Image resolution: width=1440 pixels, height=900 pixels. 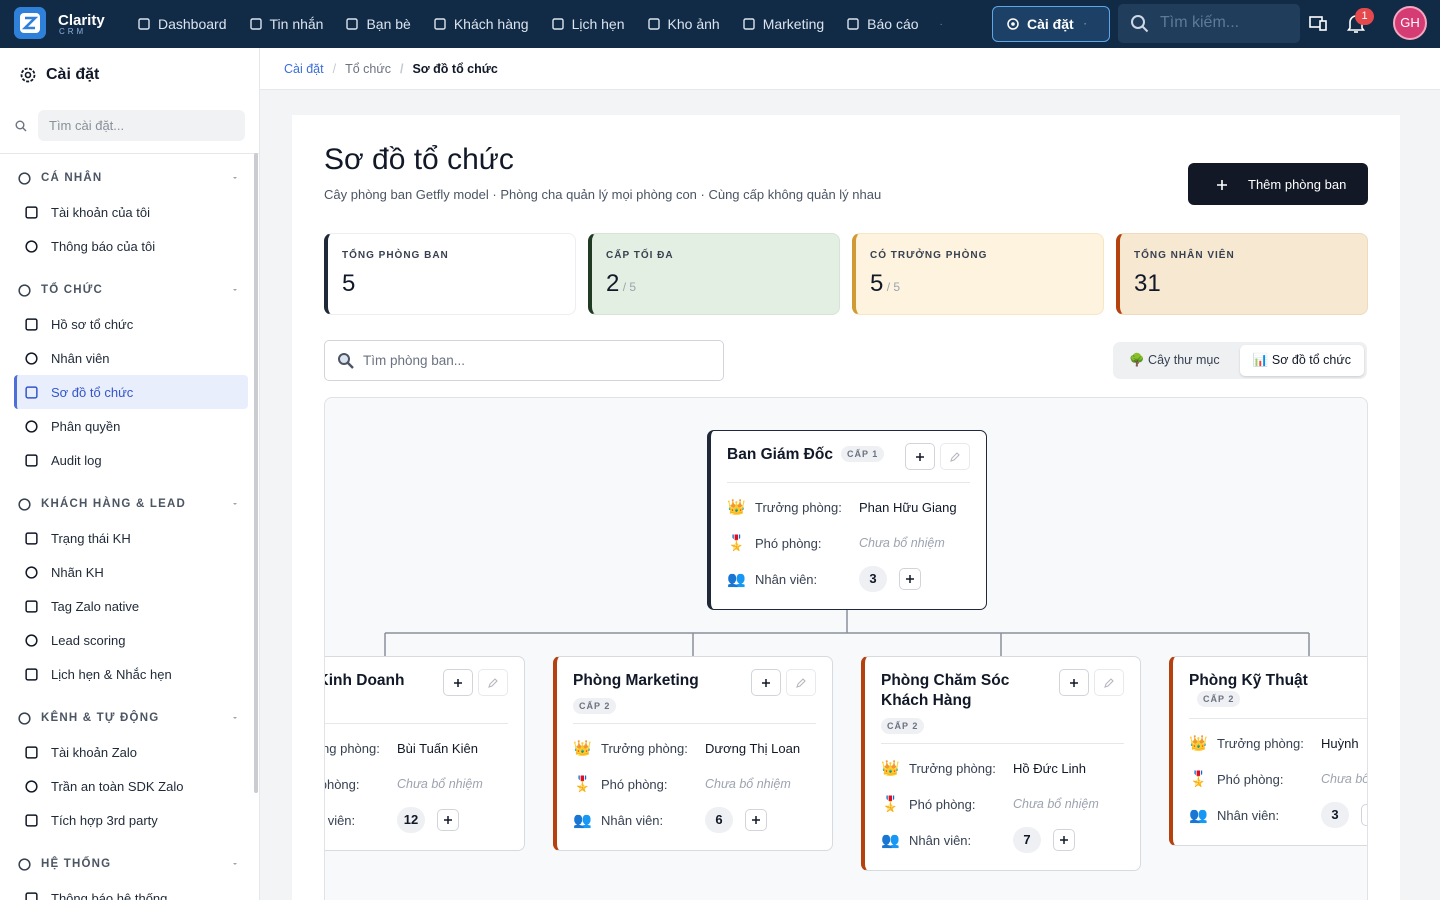 I want to click on group-header: HỆ THỐNG, so click(x=129, y=864).